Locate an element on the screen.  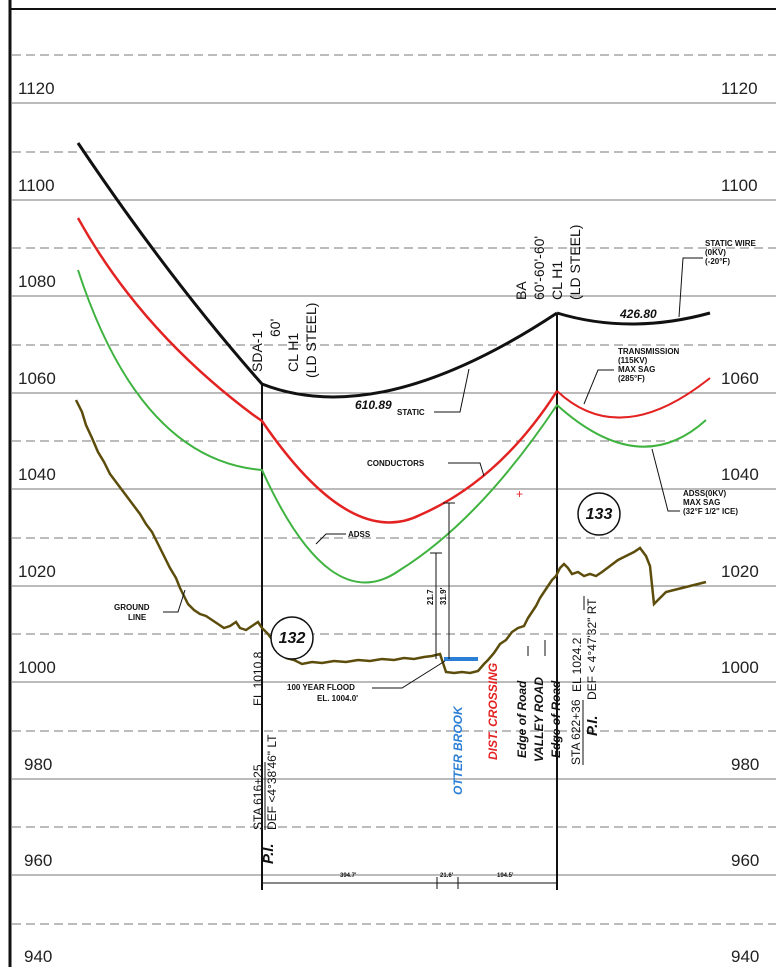
svg-text: SDA-1 is located at coordinates (257, 351).